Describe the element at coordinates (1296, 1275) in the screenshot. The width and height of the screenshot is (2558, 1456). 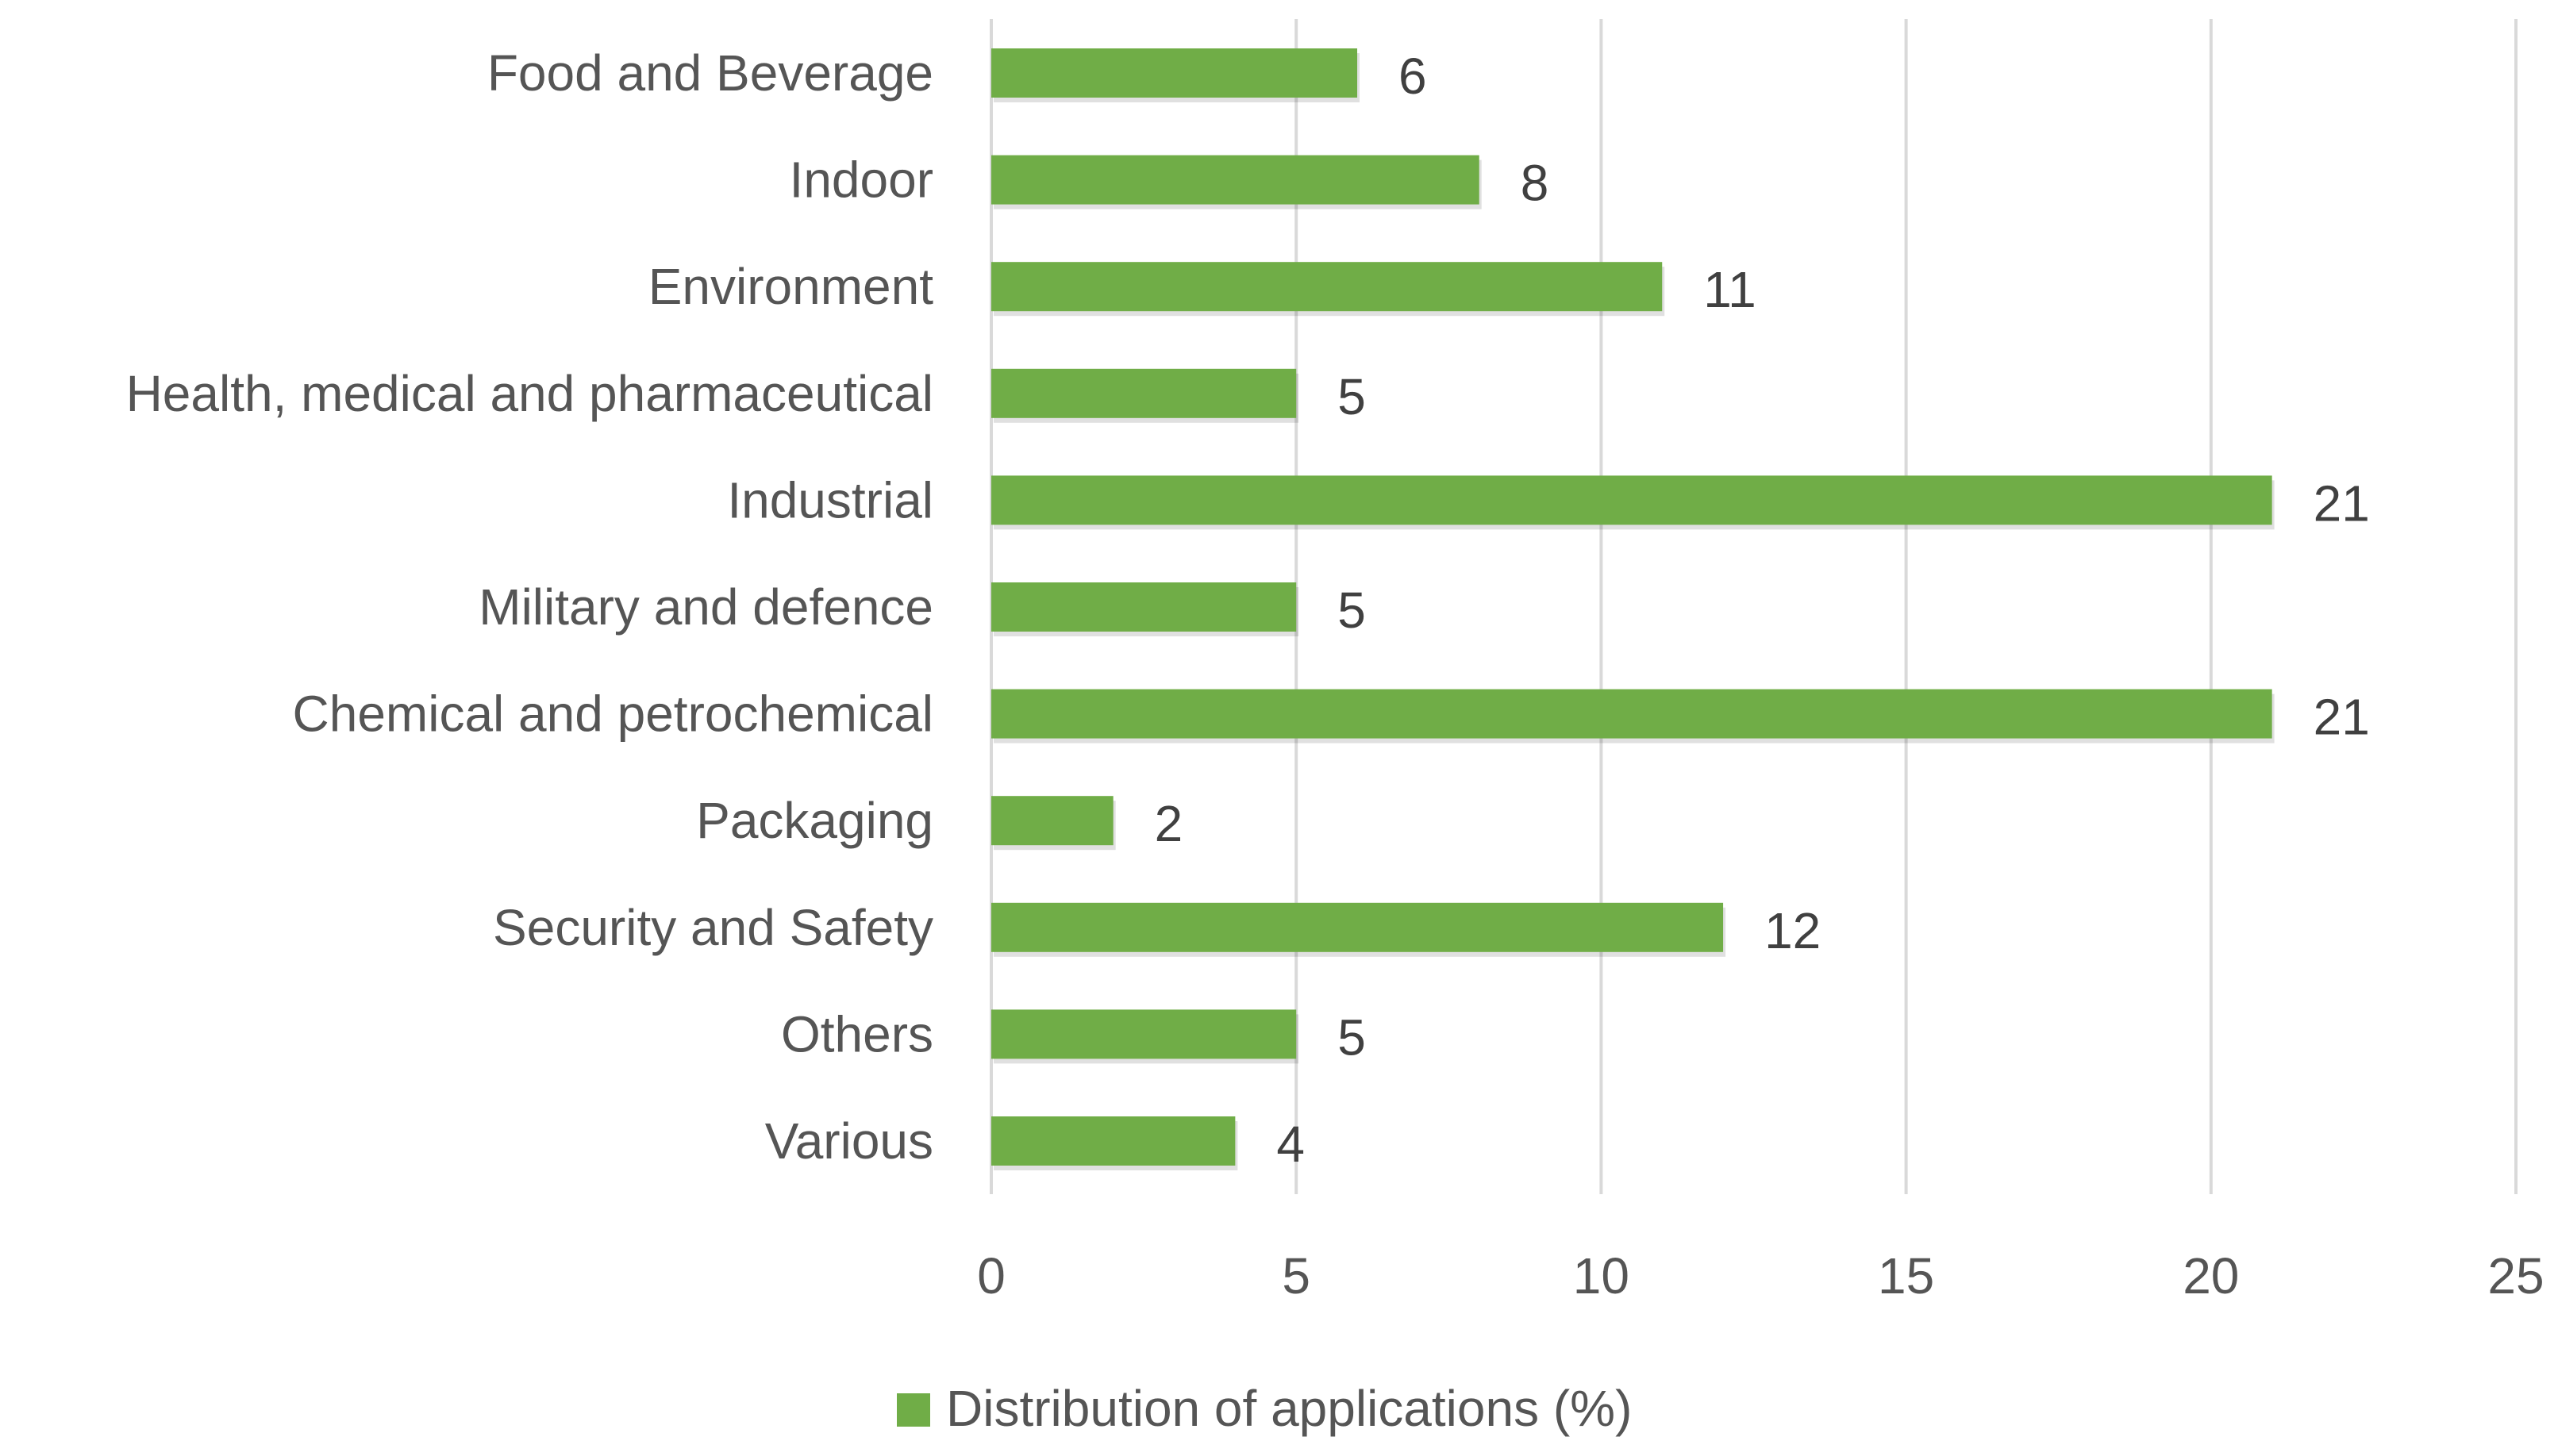
I see `x-tick-label: 5` at that location.